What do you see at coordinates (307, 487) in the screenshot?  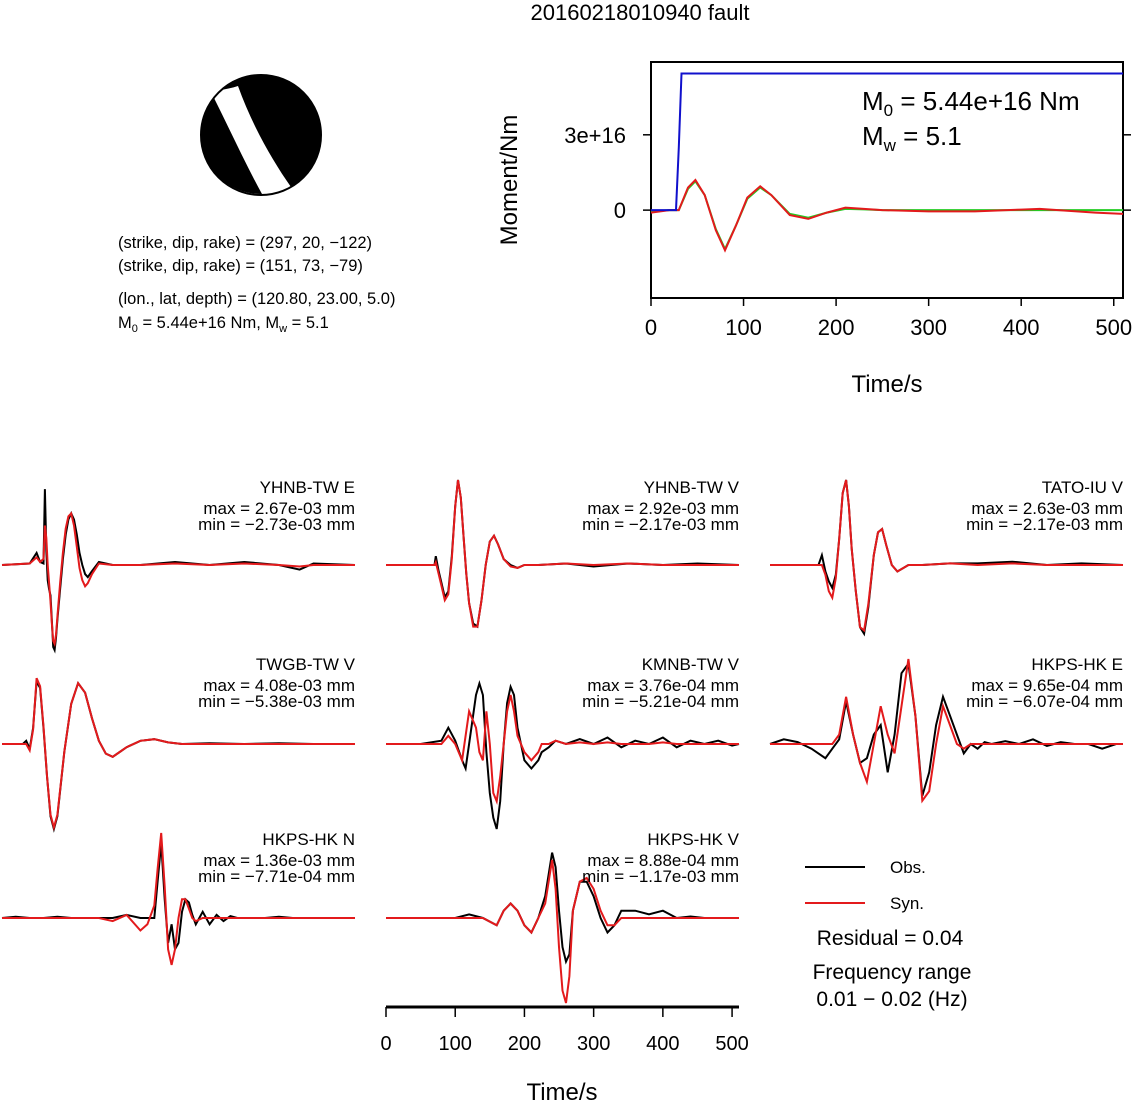 I see `station-name: YHNB-TW E` at bounding box center [307, 487].